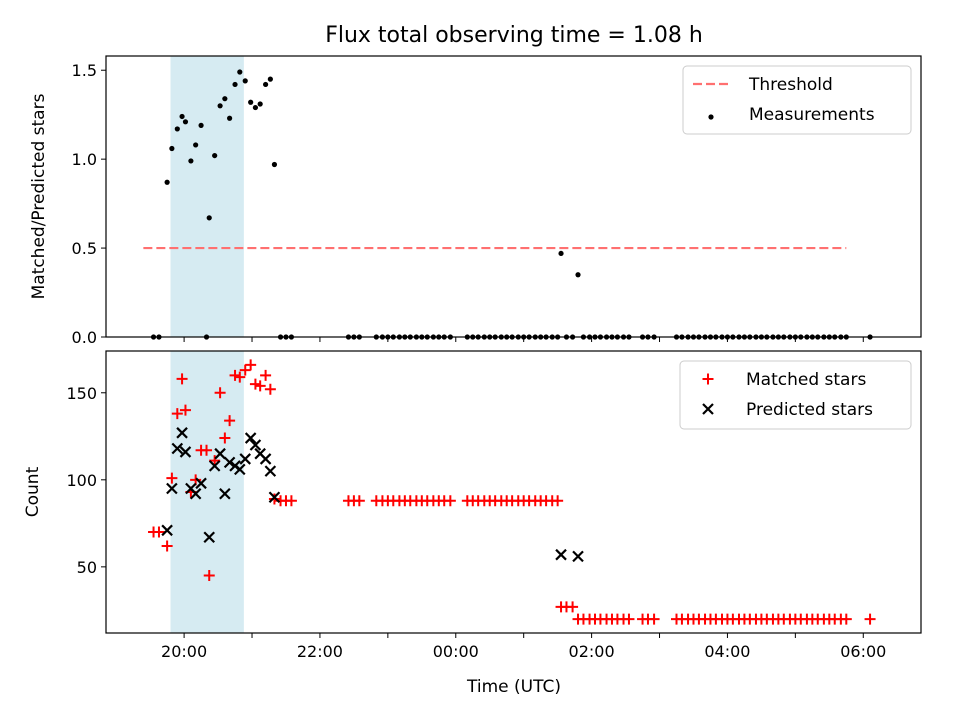  Describe the element at coordinates (84, 337) in the screenshot. I see `y-tick-label: 0.0` at that location.